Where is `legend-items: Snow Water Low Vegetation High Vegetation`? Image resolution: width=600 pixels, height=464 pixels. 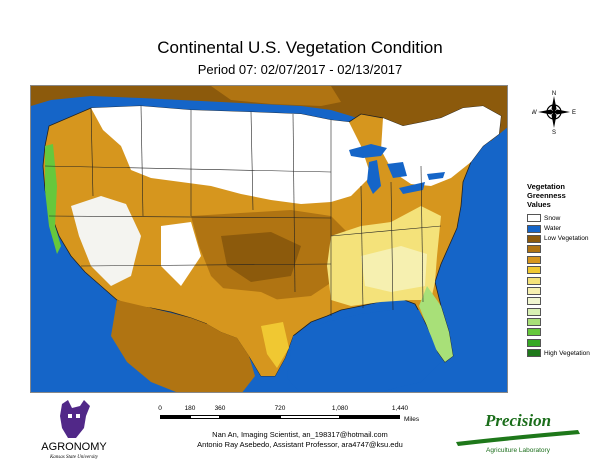 legend-items: Snow Water Low Vegetation High Vegetation is located at coordinates (563, 285).